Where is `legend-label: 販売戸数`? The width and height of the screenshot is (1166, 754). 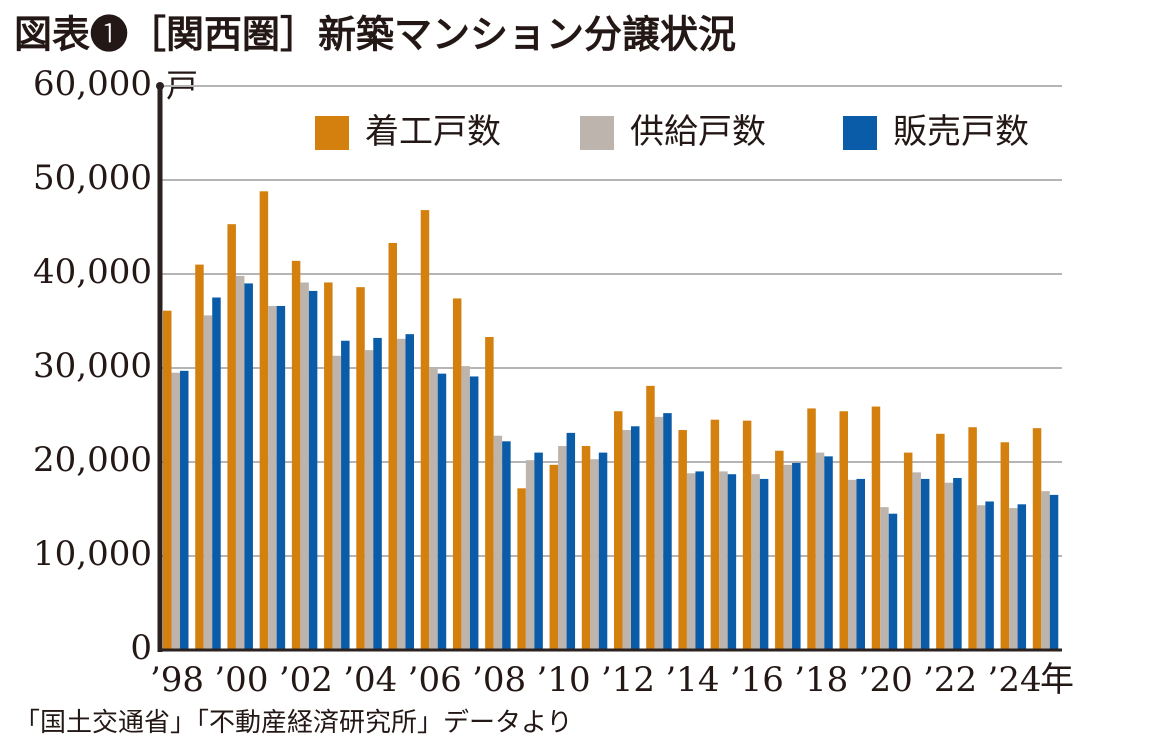
legend-label: 販売戸数 is located at coordinates (961, 132).